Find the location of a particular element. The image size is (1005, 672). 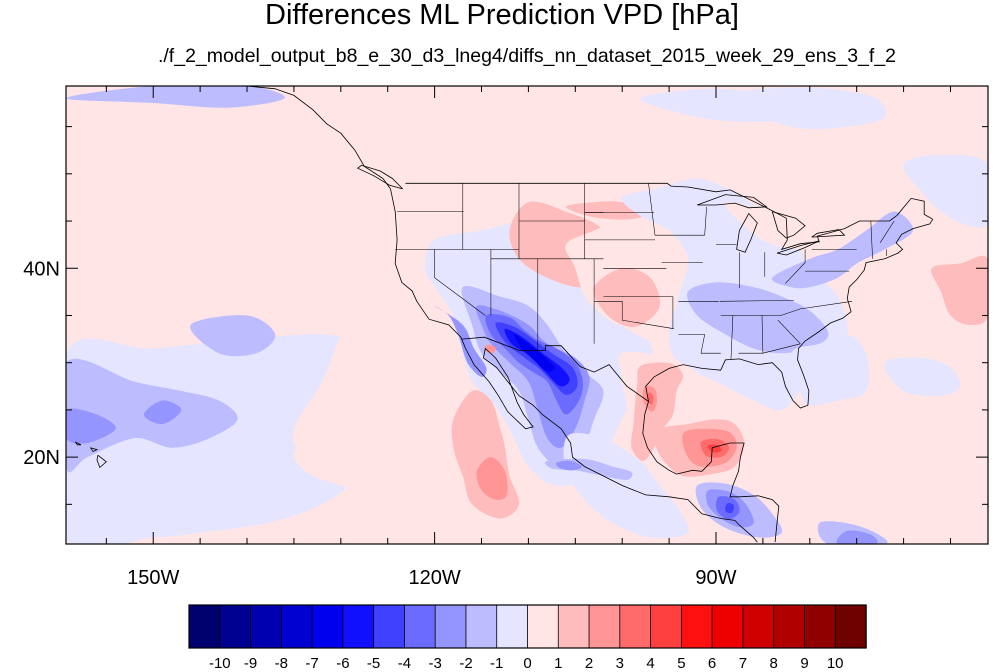

colorbar-label: -1 is located at coordinates (496, 663).